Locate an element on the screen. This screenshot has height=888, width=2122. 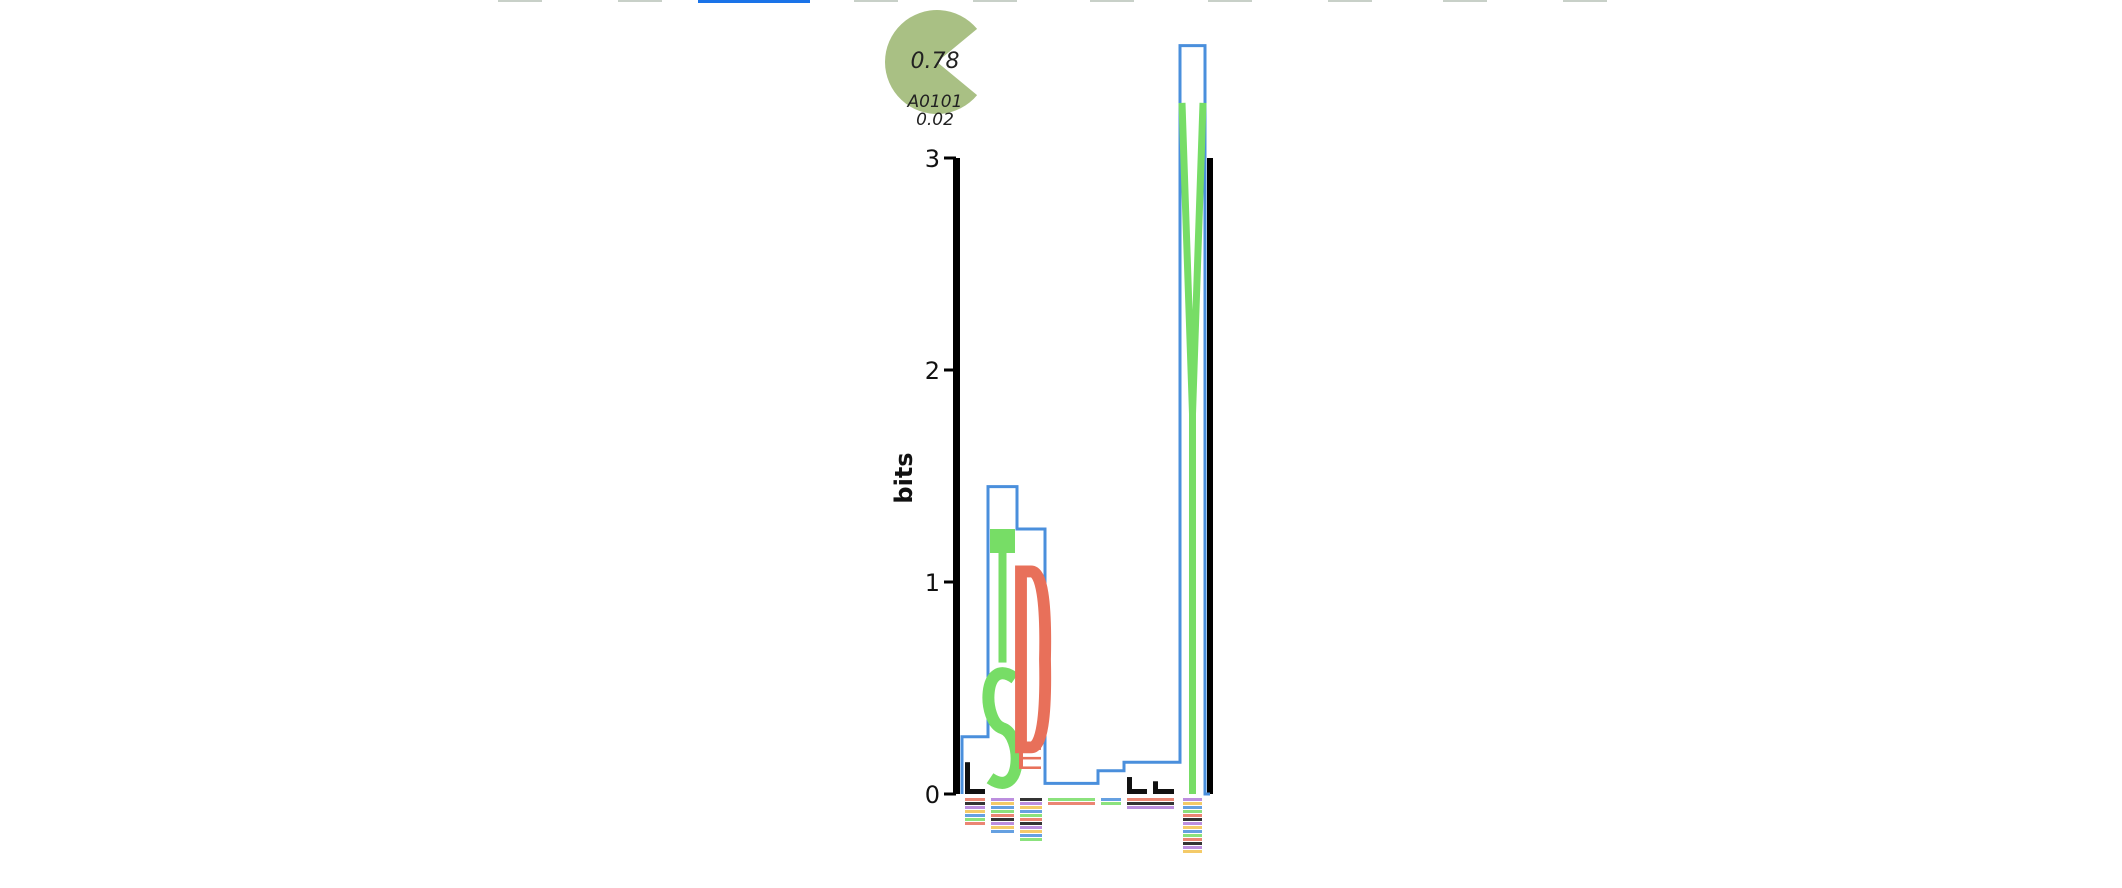
right-border-line is located at coordinates (1210, 476).